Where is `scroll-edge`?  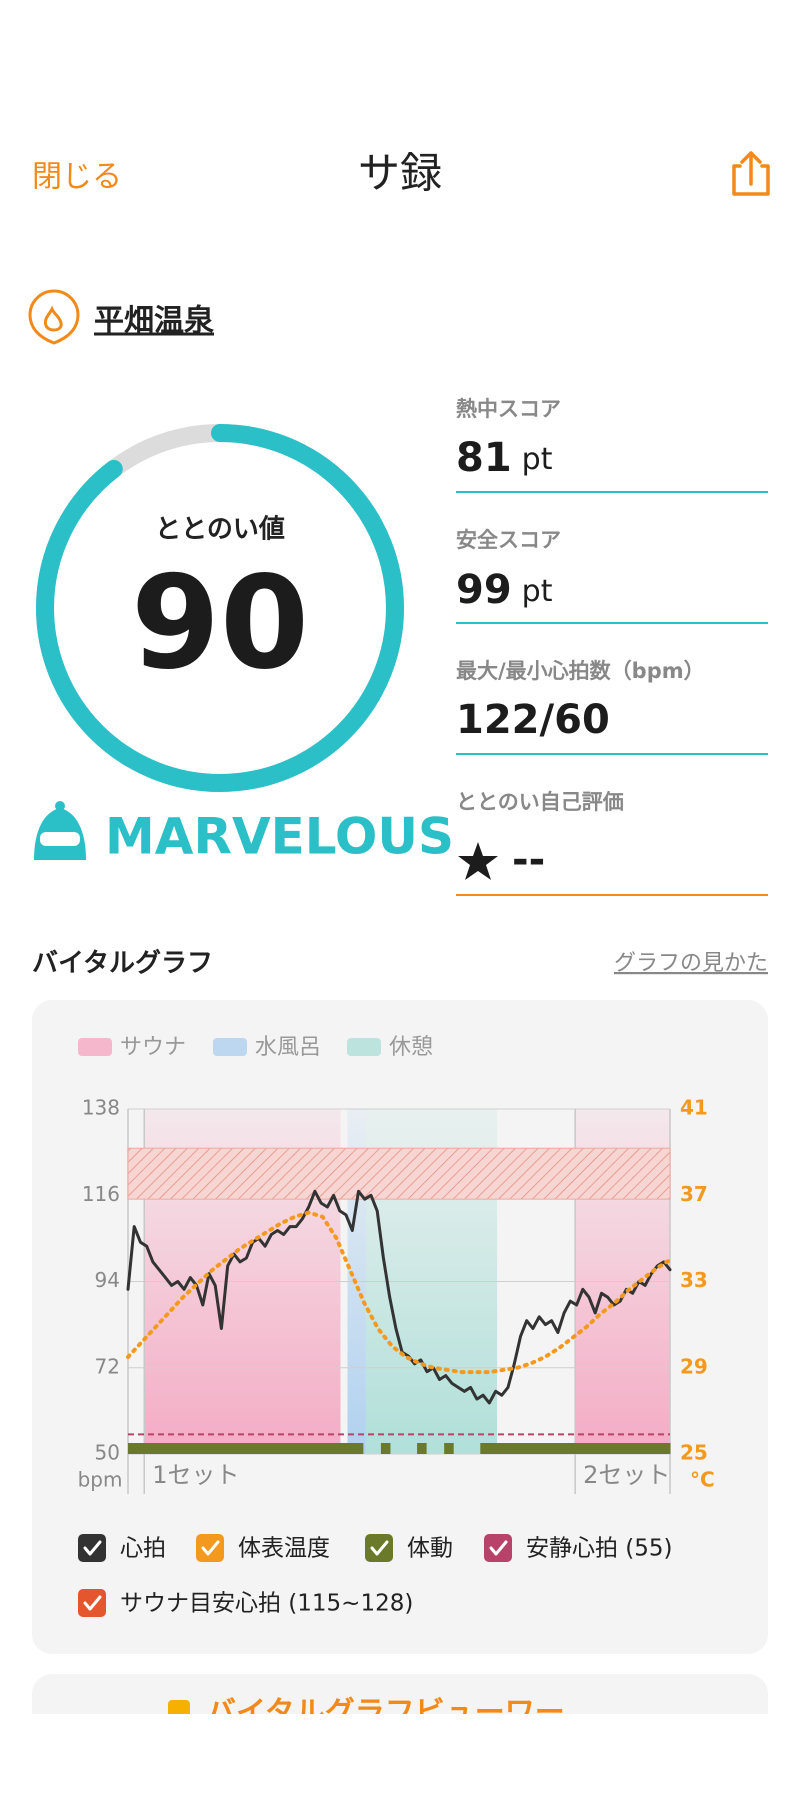
scroll-edge is located at coordinates (400, 264).